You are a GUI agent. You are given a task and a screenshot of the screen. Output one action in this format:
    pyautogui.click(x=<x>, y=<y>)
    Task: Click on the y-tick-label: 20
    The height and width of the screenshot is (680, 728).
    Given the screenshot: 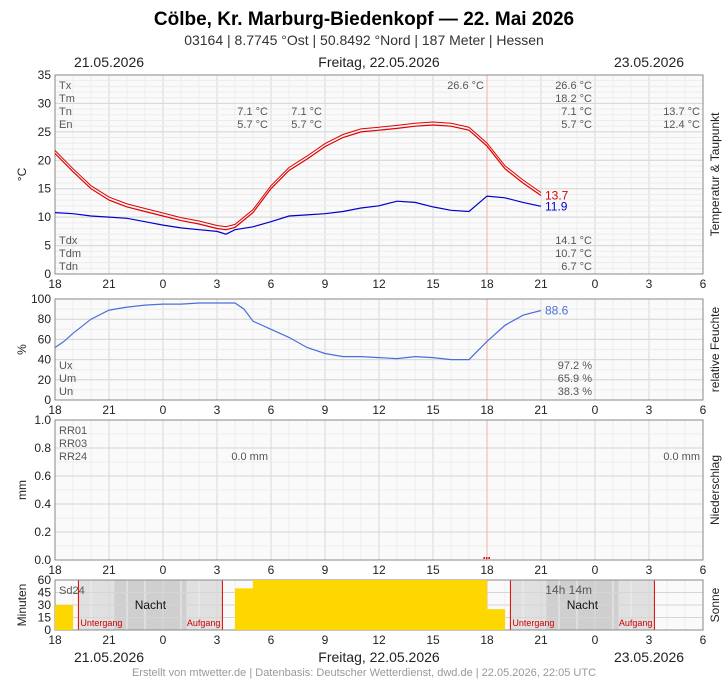 What is the action you would take?
    pyautogui.click(x=45, y=380)
    